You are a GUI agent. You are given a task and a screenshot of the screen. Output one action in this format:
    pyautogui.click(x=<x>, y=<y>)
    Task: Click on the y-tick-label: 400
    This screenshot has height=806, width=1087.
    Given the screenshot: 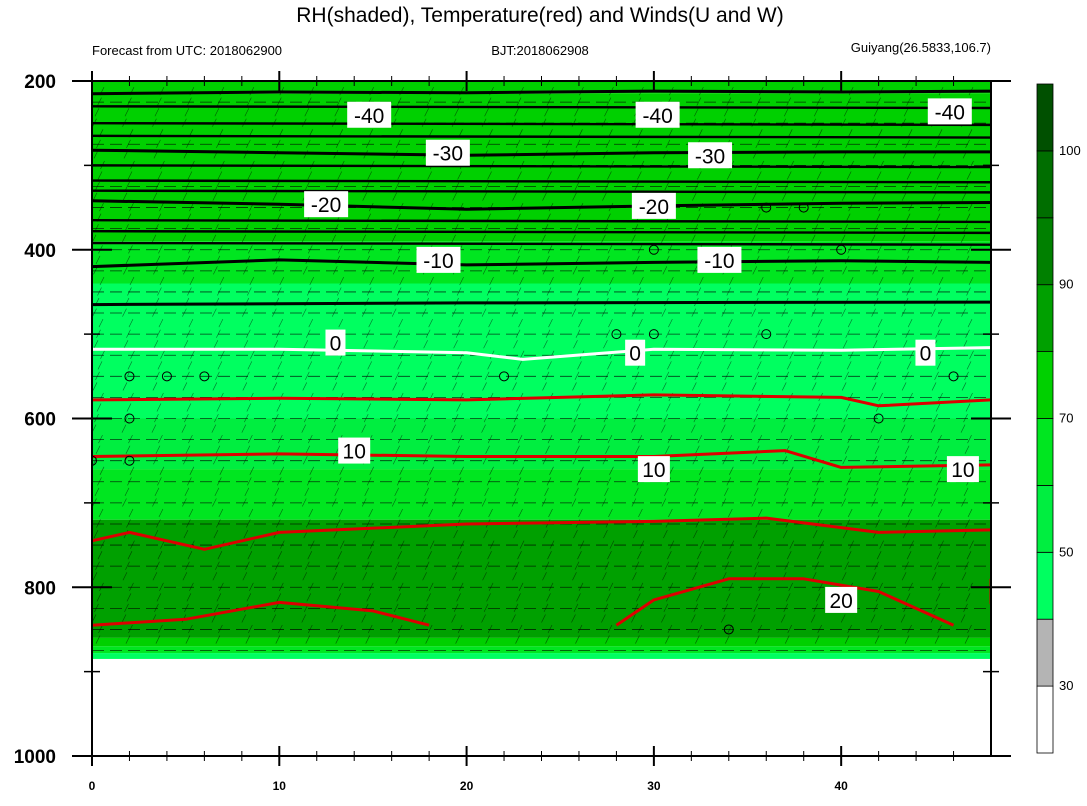 What is the action you would take?
    pyautogui.click(x=40, y=251)
    